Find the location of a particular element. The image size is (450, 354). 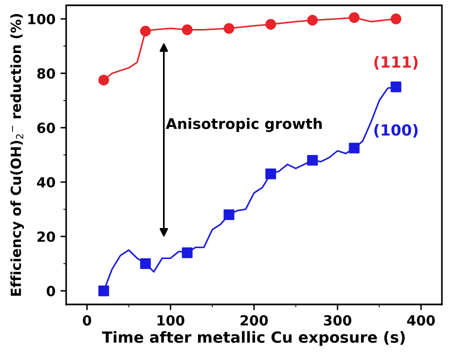

annotation: Anisotropic growth is located at coordinates (244, 125).